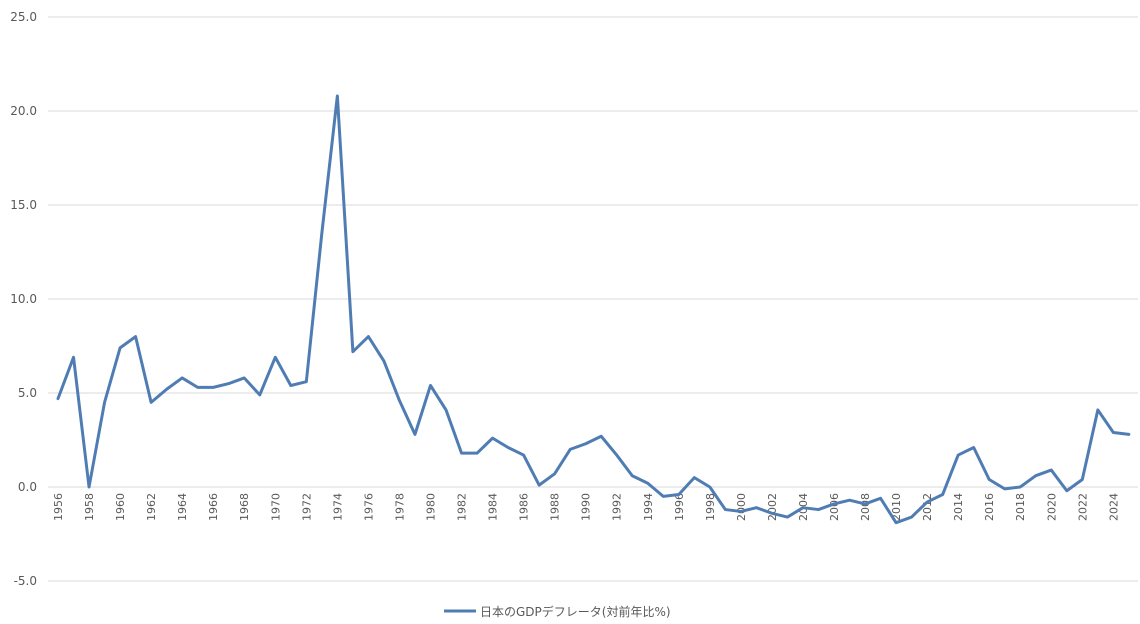 The height and width of the screenshot is (624, 1140). What do you see at coordinates (1051, 507) in the screenshot?
I see `x-tick-label: 2020` at bounding box center [1051, 507].